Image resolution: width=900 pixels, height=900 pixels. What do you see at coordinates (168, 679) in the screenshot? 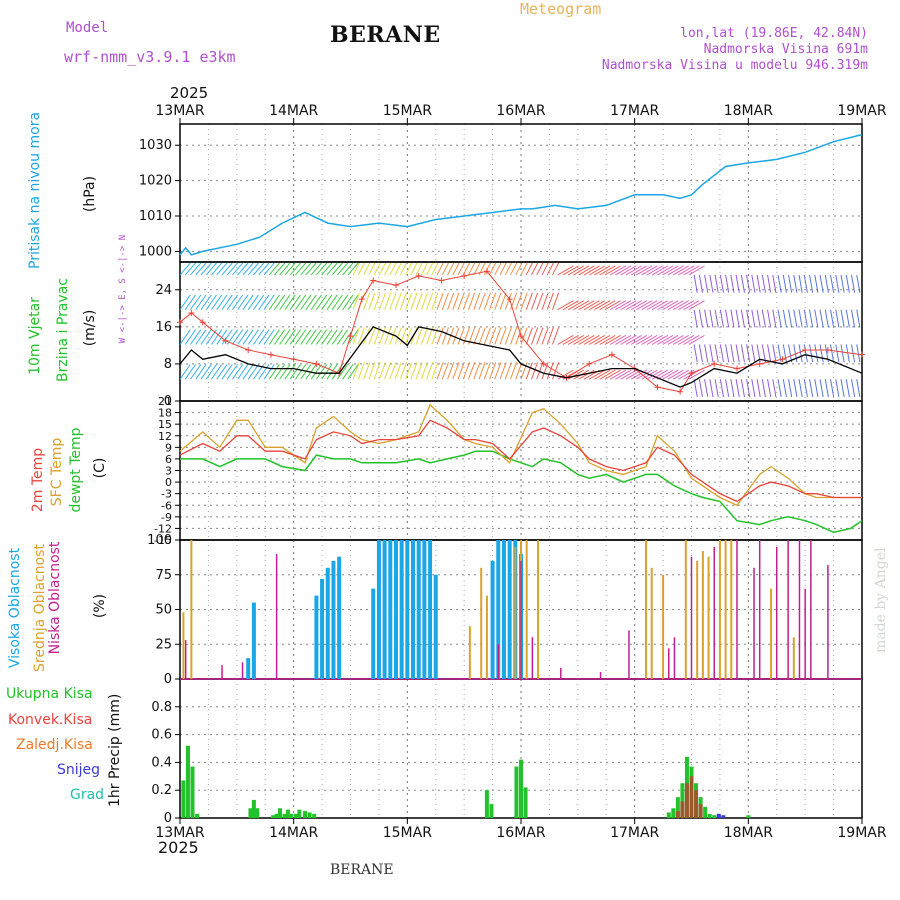
I see `y-tick-label: 0` at bounding box center [168, 679].